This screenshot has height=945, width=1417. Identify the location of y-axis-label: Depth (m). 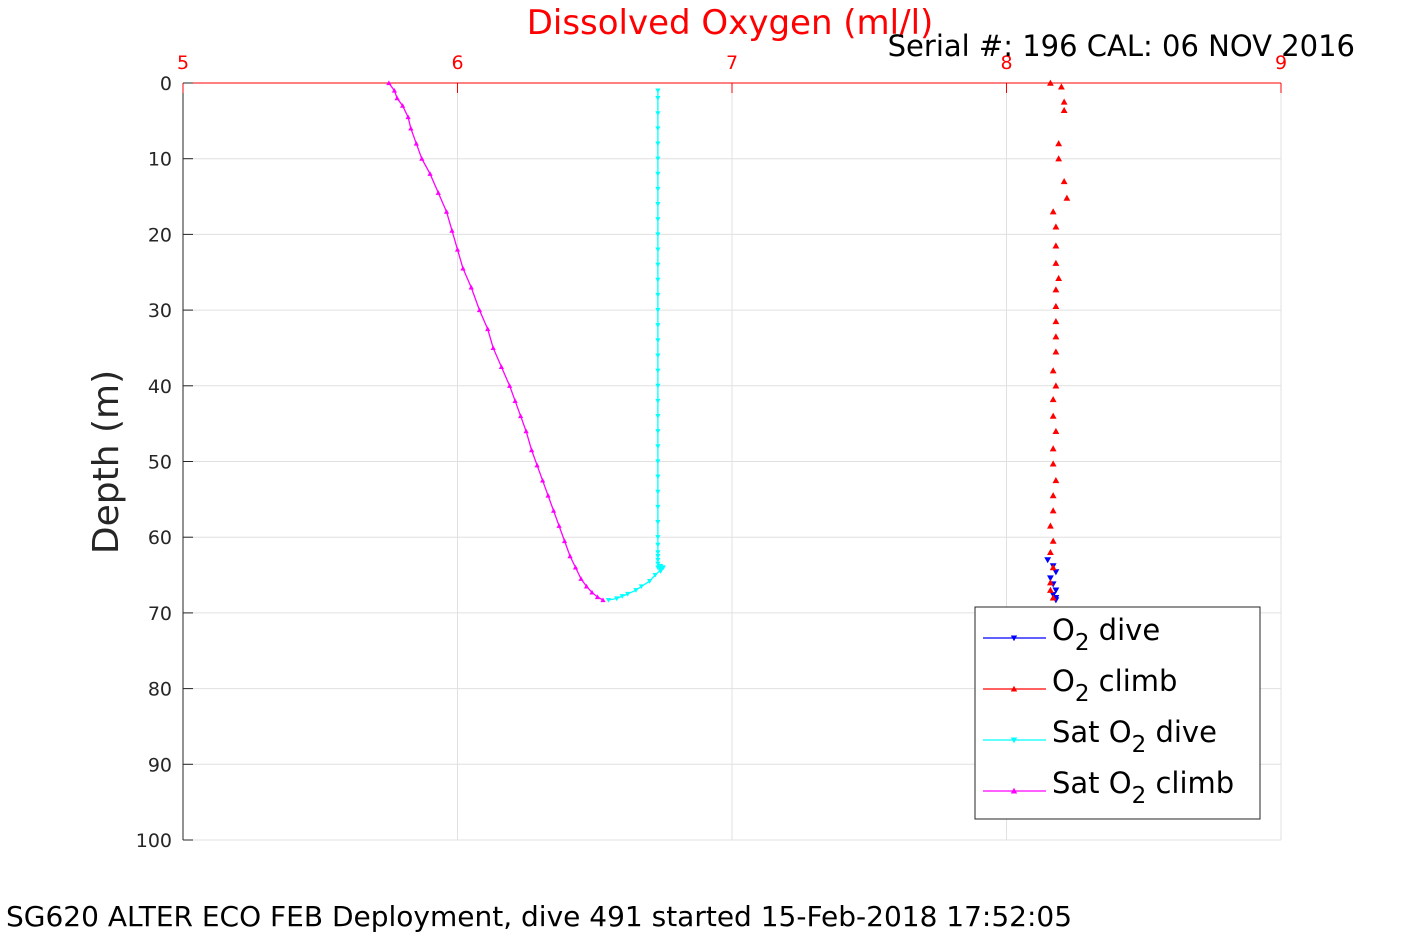
(106, 462).